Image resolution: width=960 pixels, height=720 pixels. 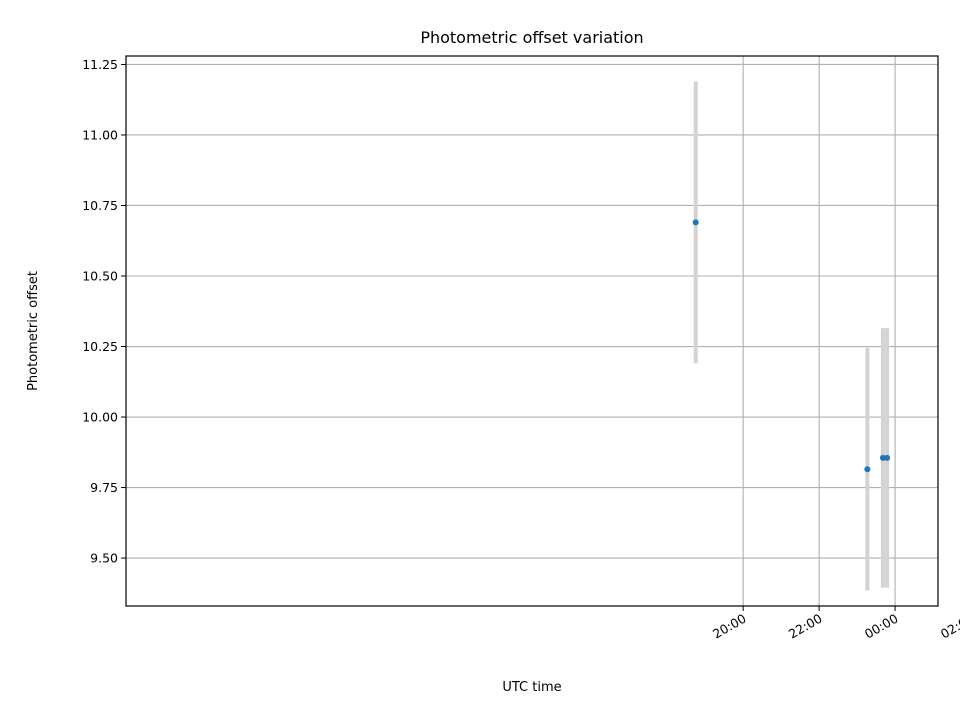 I want to click on y-tick-label: 10.50, so click(x=100, y=276).